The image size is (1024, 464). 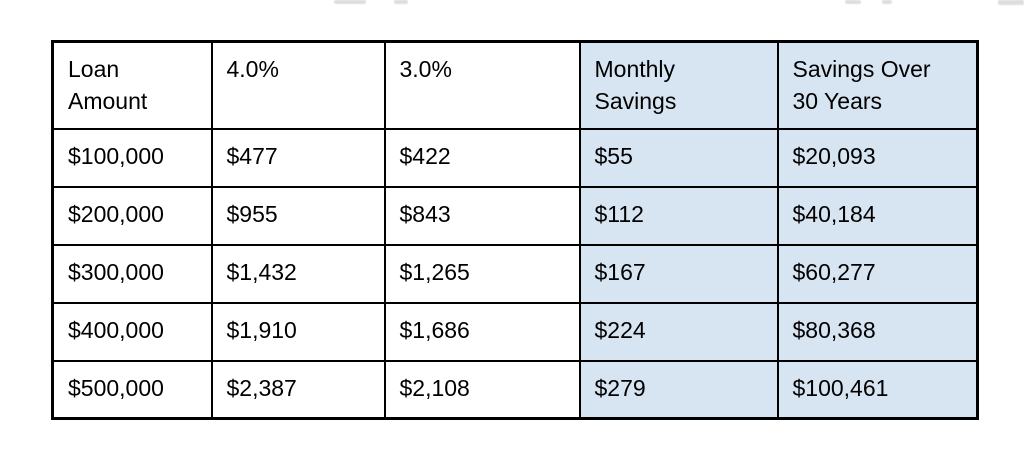 What do you see at coordinates (298, 215) in the screenshot?
I see `cell-payment-4pct: $955` at bounding box center [298, 215].